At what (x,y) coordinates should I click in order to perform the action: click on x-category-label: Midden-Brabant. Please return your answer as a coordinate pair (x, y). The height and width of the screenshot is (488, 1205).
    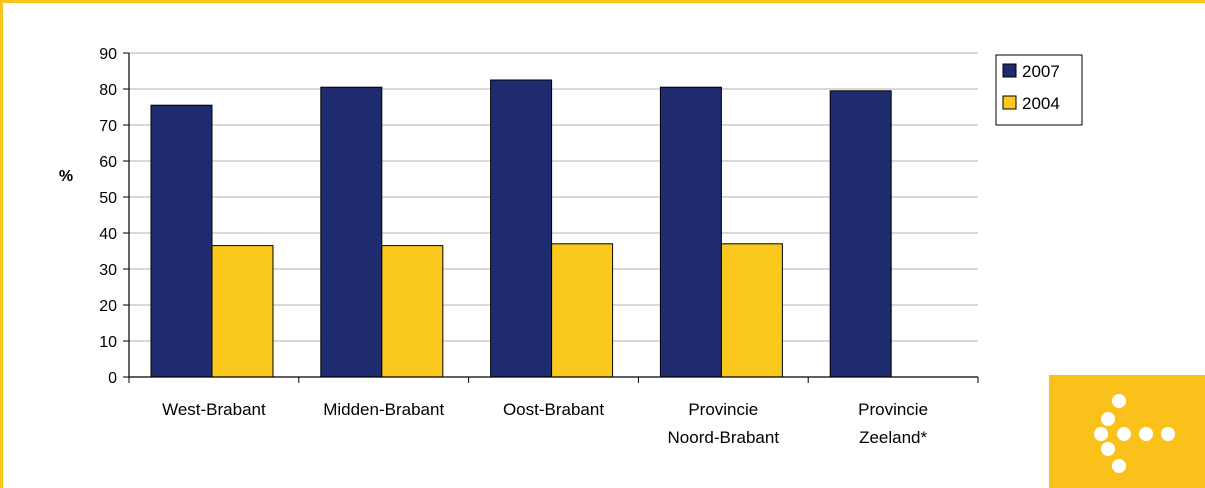
    Looking at the image, I should click on (383, 409).